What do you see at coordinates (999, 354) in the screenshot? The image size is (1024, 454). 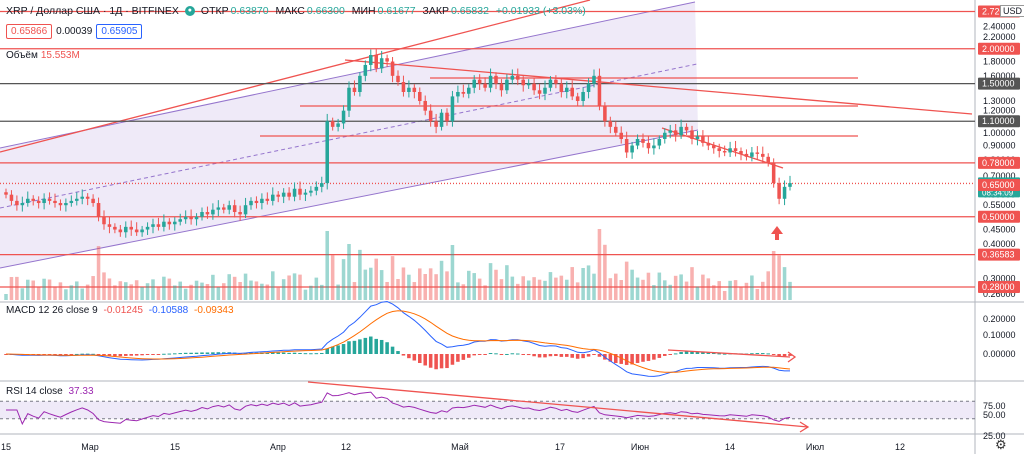 I see `macd-tick-label: 0.00000` at bounding box center [999, 354].